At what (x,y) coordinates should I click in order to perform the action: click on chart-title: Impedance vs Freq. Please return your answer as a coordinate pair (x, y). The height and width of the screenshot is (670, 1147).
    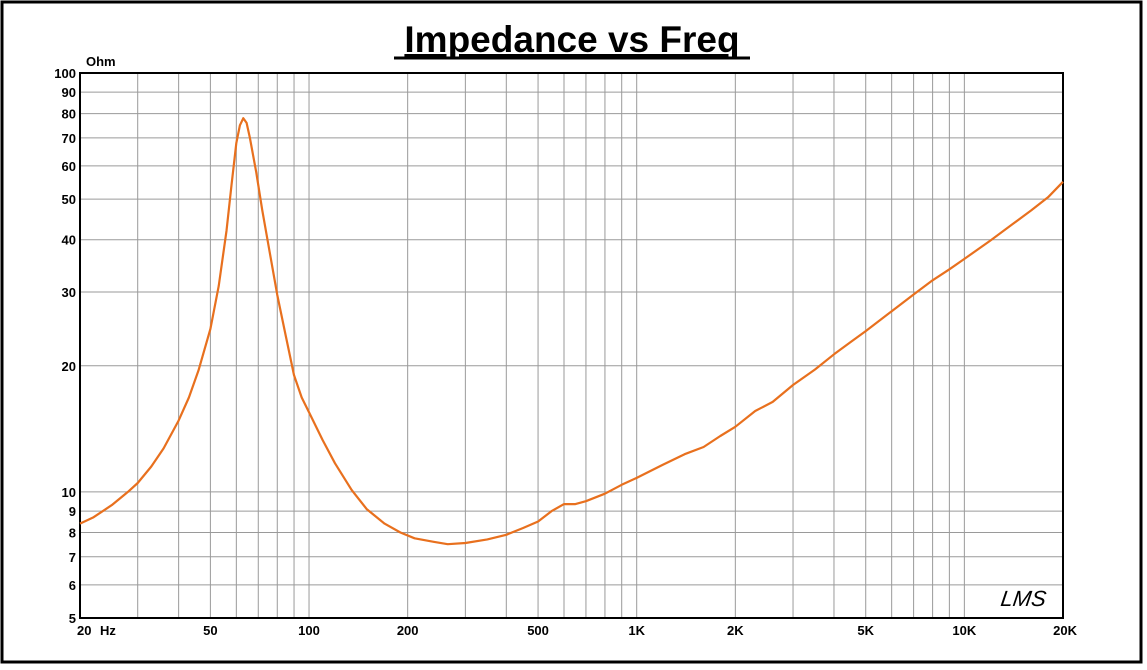
    Looking at the image, I should click on (571, 39).